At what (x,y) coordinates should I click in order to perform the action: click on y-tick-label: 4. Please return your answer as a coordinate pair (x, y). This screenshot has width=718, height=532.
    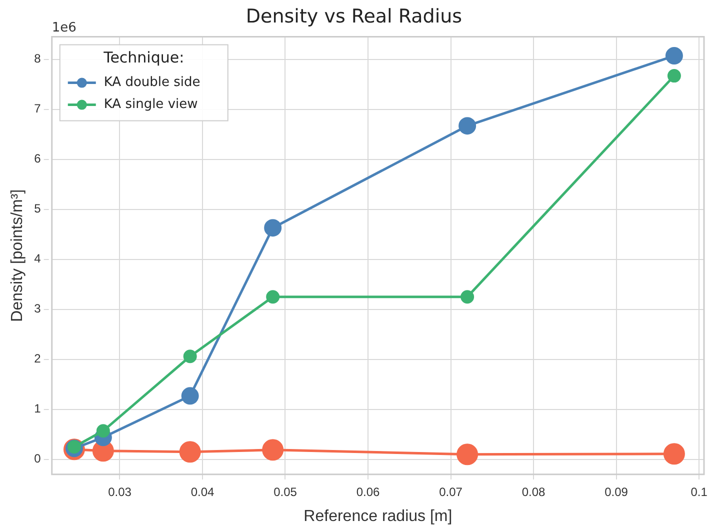
    Looking at the image, I should click on (38, 259).